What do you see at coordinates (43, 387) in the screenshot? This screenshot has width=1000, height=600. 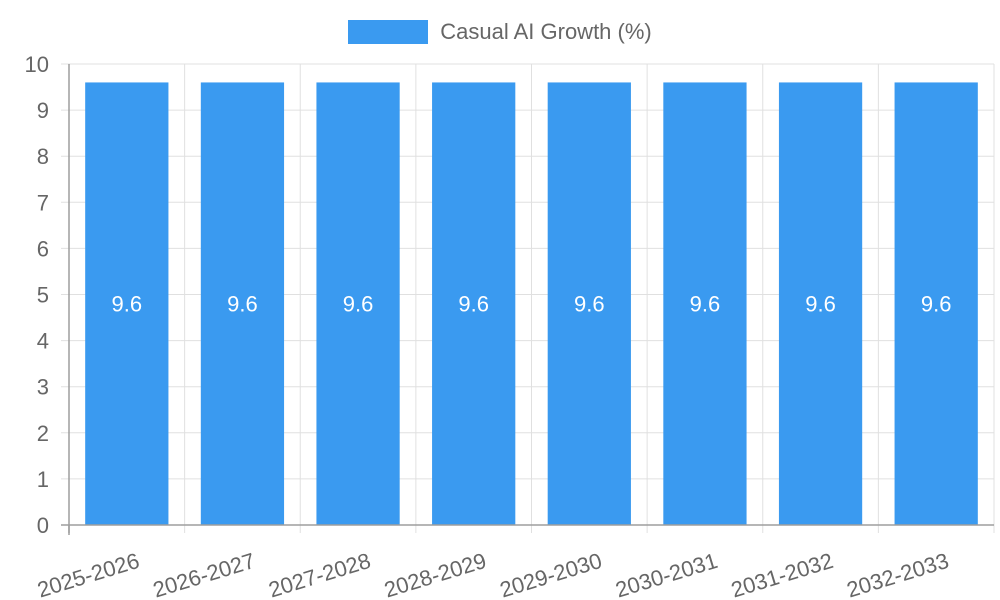 I see `y-tick-label: 3` at bounding box center [43, 387].